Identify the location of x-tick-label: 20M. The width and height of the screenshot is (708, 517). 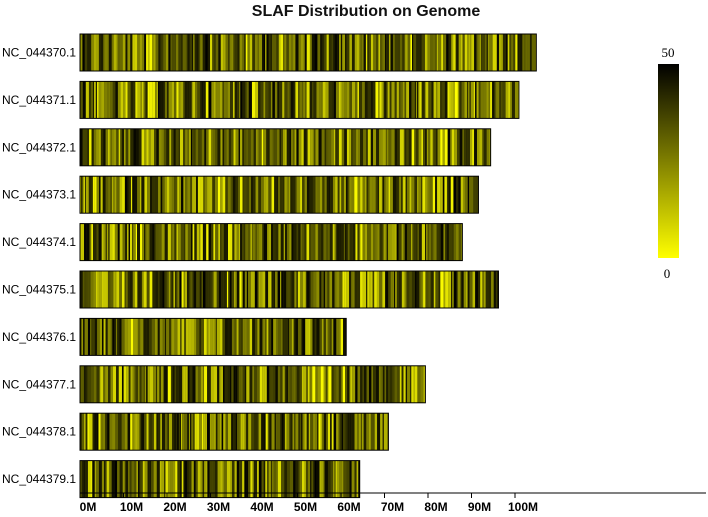
(174, 507).